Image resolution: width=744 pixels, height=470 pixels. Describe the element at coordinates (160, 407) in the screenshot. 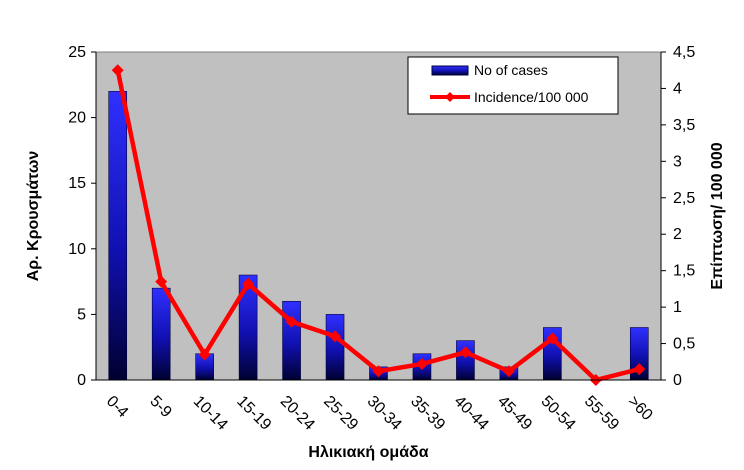

I see `x-tick-label: 5-9` at that location.